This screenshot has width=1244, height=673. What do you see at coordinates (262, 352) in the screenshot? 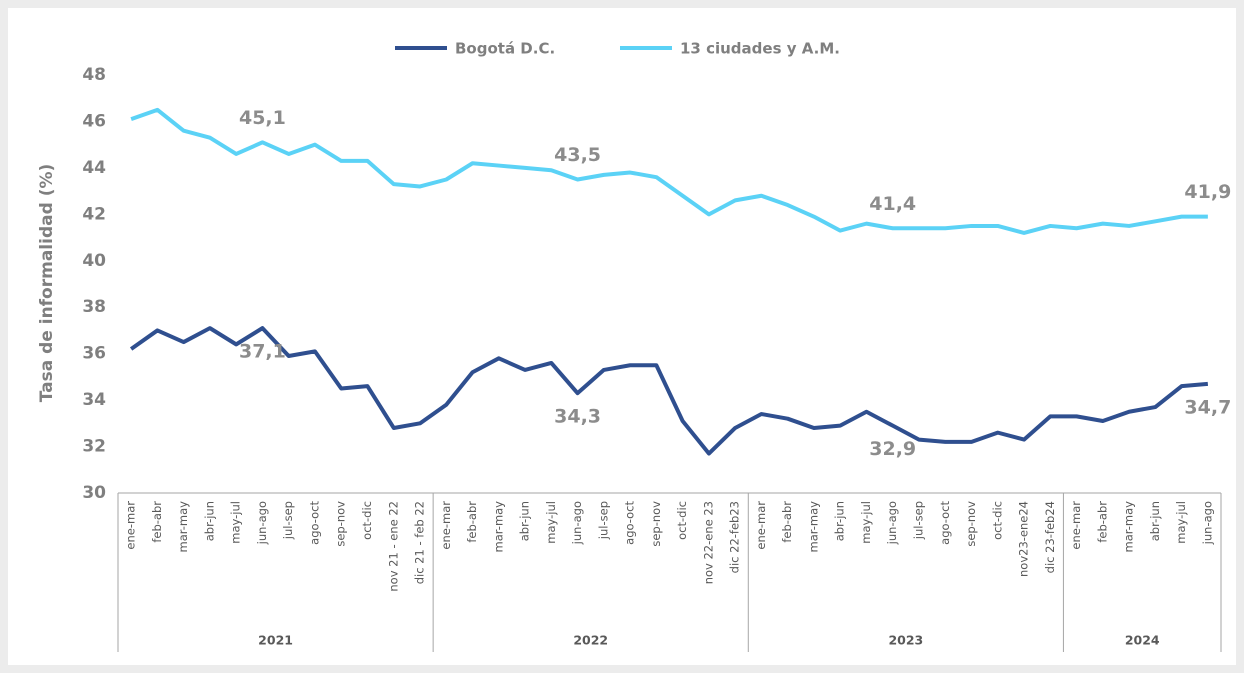
I see `data-label: 37,1` at bounding box center [262, 352].